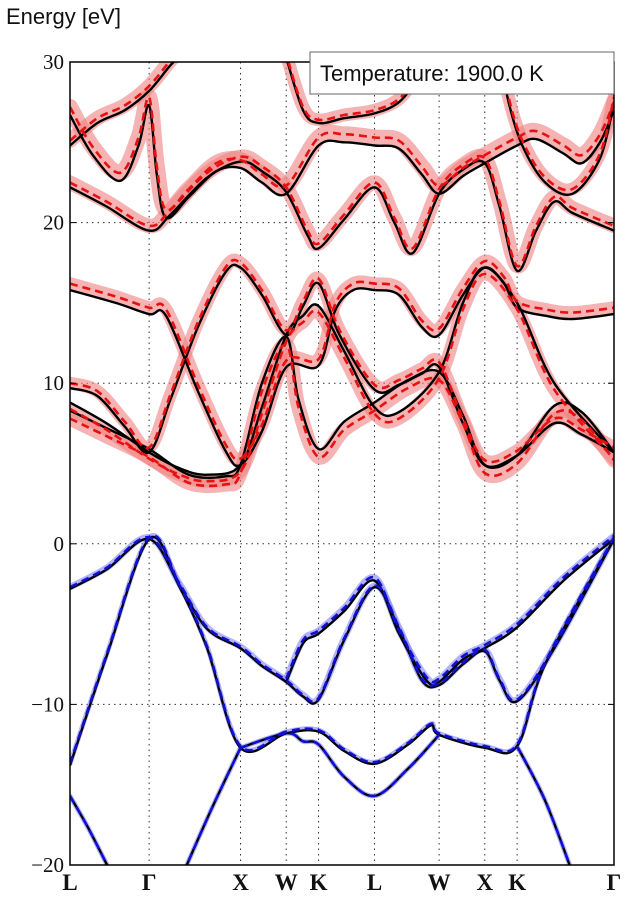 The width and height of the screenshot is (630, 899). What do you see at coordinates (432, 73) in the screenshot?
I see `legend-text: Temperature: 1900.0 K` at bounding box center [432, 73].